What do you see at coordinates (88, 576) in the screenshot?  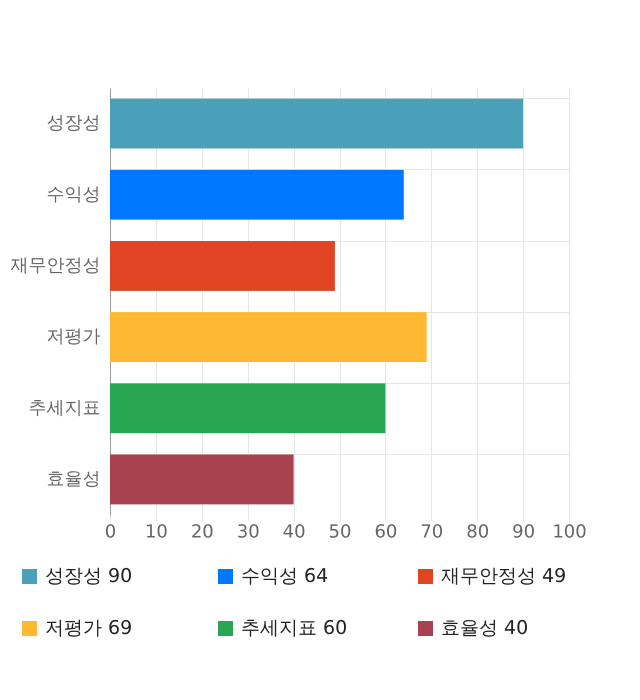 I see `text: 성장성 90` at bounding box center [88, 576].